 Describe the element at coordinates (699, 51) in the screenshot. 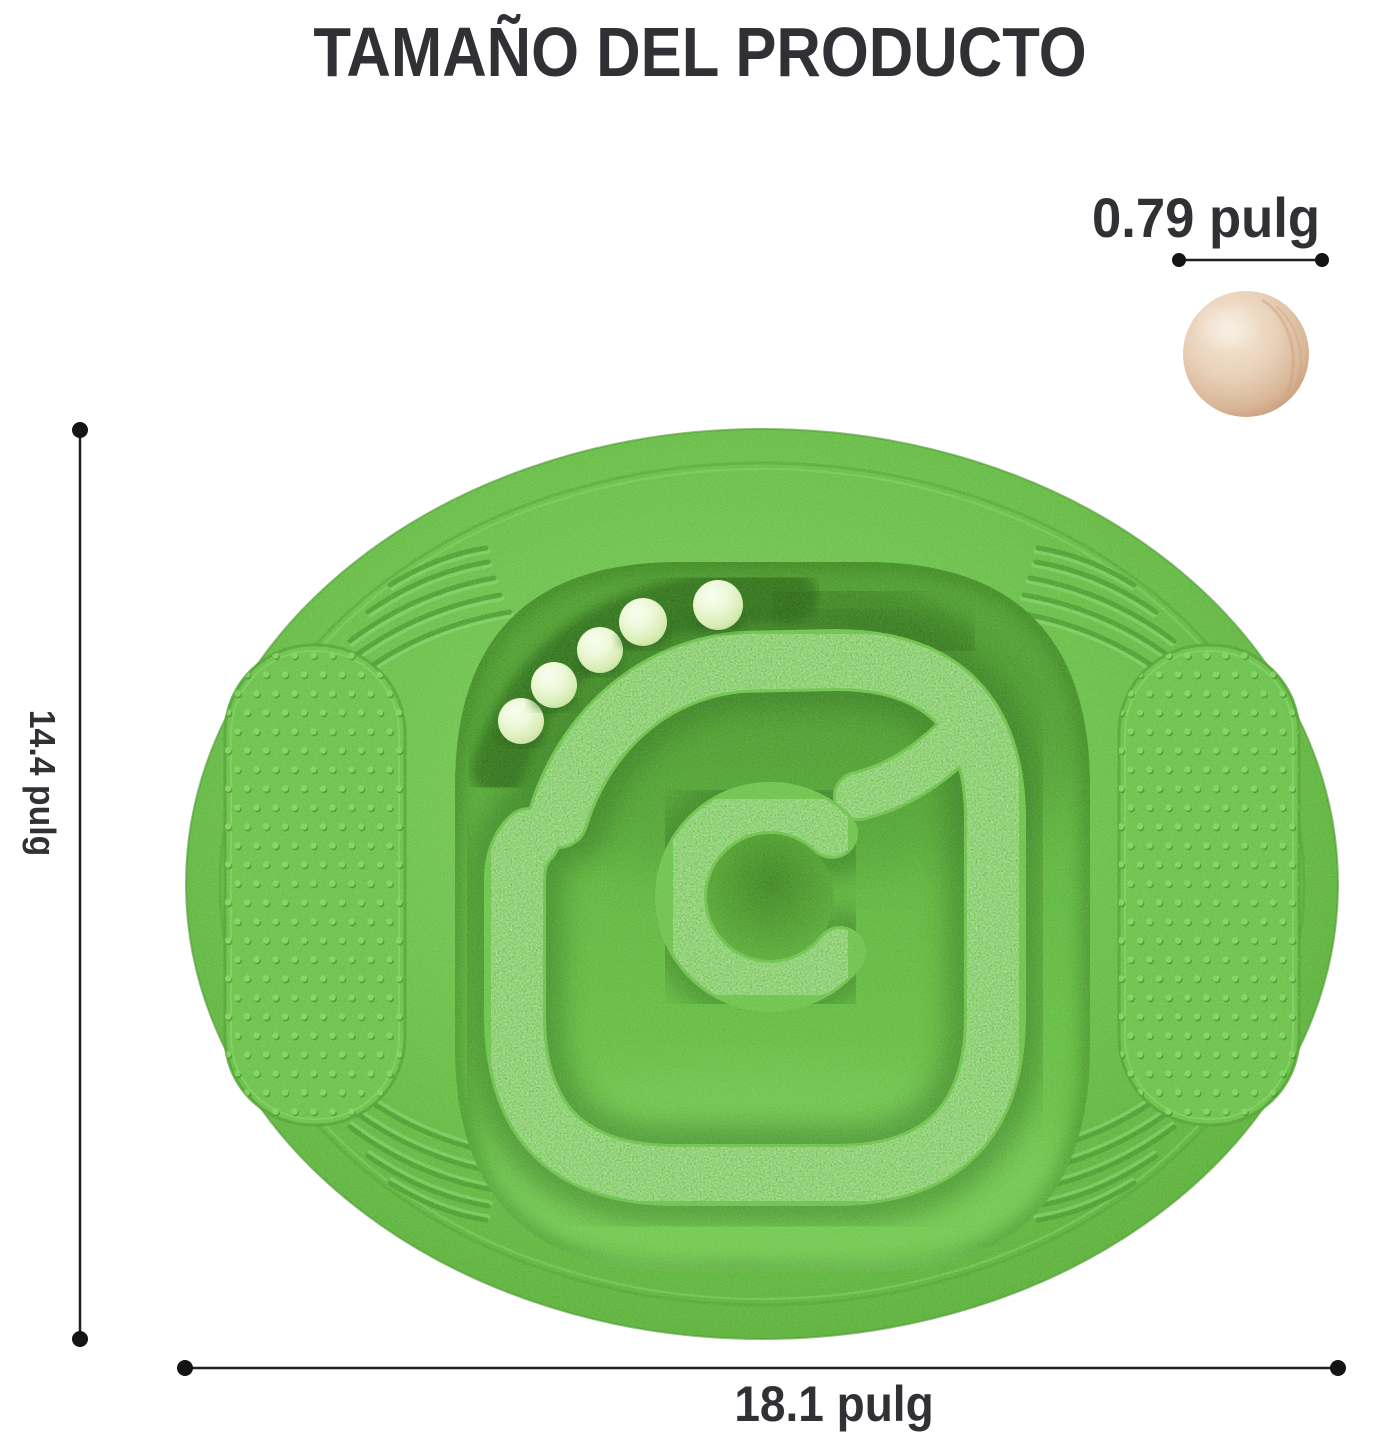

I see `page-title: TAMAÑO DEL PRODUCTO` at that location.